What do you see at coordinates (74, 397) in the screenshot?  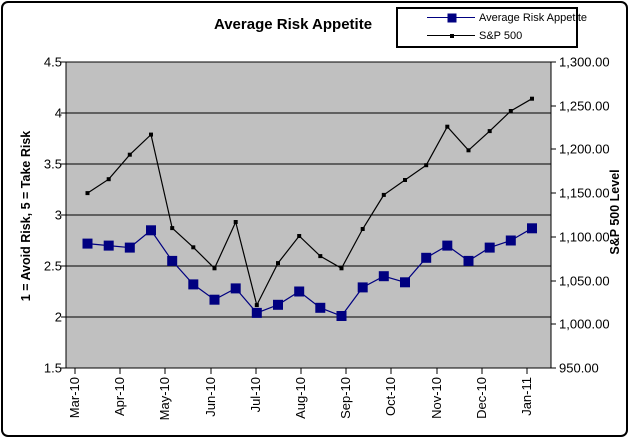 I see `x-axis-tick-label: Mar-10` at bounding box center [74, 397].